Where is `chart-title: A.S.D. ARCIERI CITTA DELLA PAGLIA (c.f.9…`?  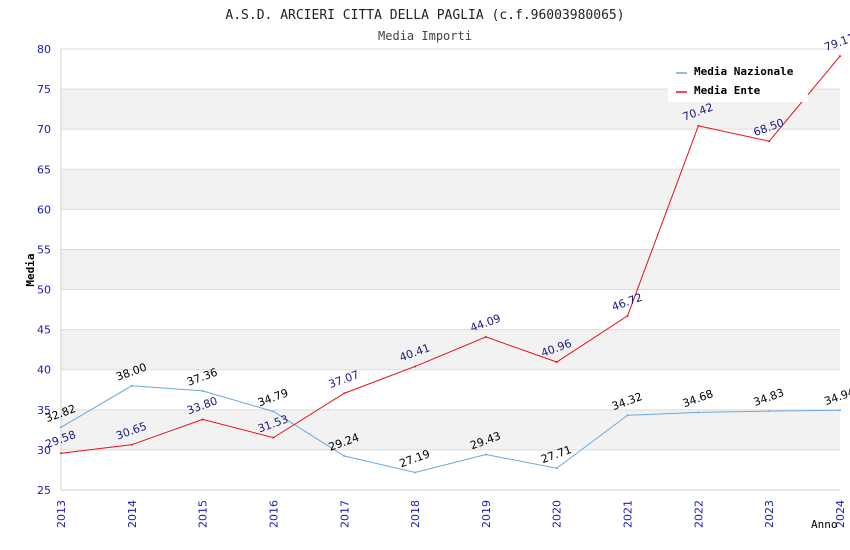
chart-title: A.S.D. ARCIERI CITTA DELLA PAGLIA (c.f.9… is located at coordinates (424, 15).